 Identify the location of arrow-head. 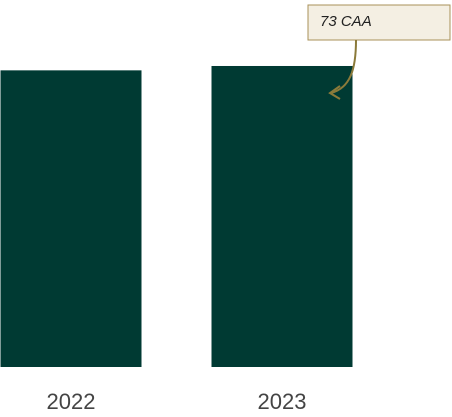
(334, 92).